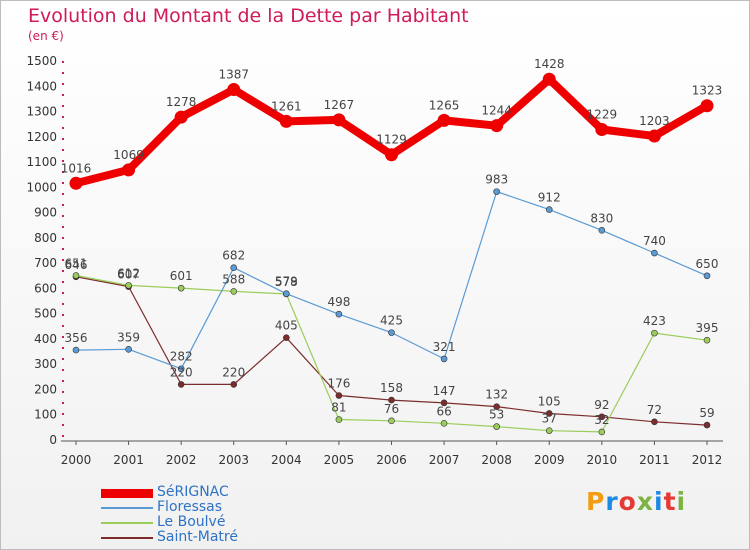 The width and height of the screenshot is (750, 550). Describe the element at coordinates (46, 36) in the screenshot. I see `chart-unit: (en €)` at that location.